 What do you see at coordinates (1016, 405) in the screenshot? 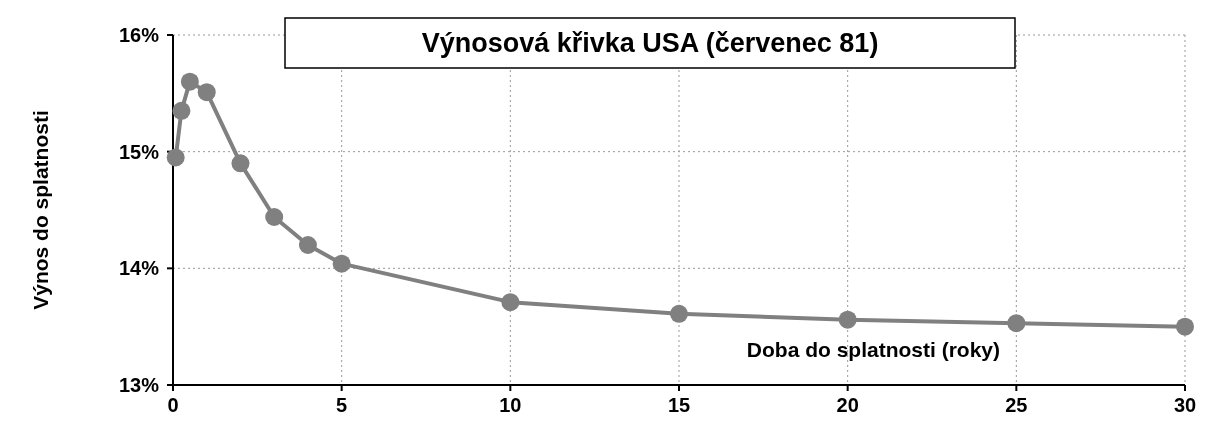
I see `x-tick-label: 25` at bounding box center [1016, 405].